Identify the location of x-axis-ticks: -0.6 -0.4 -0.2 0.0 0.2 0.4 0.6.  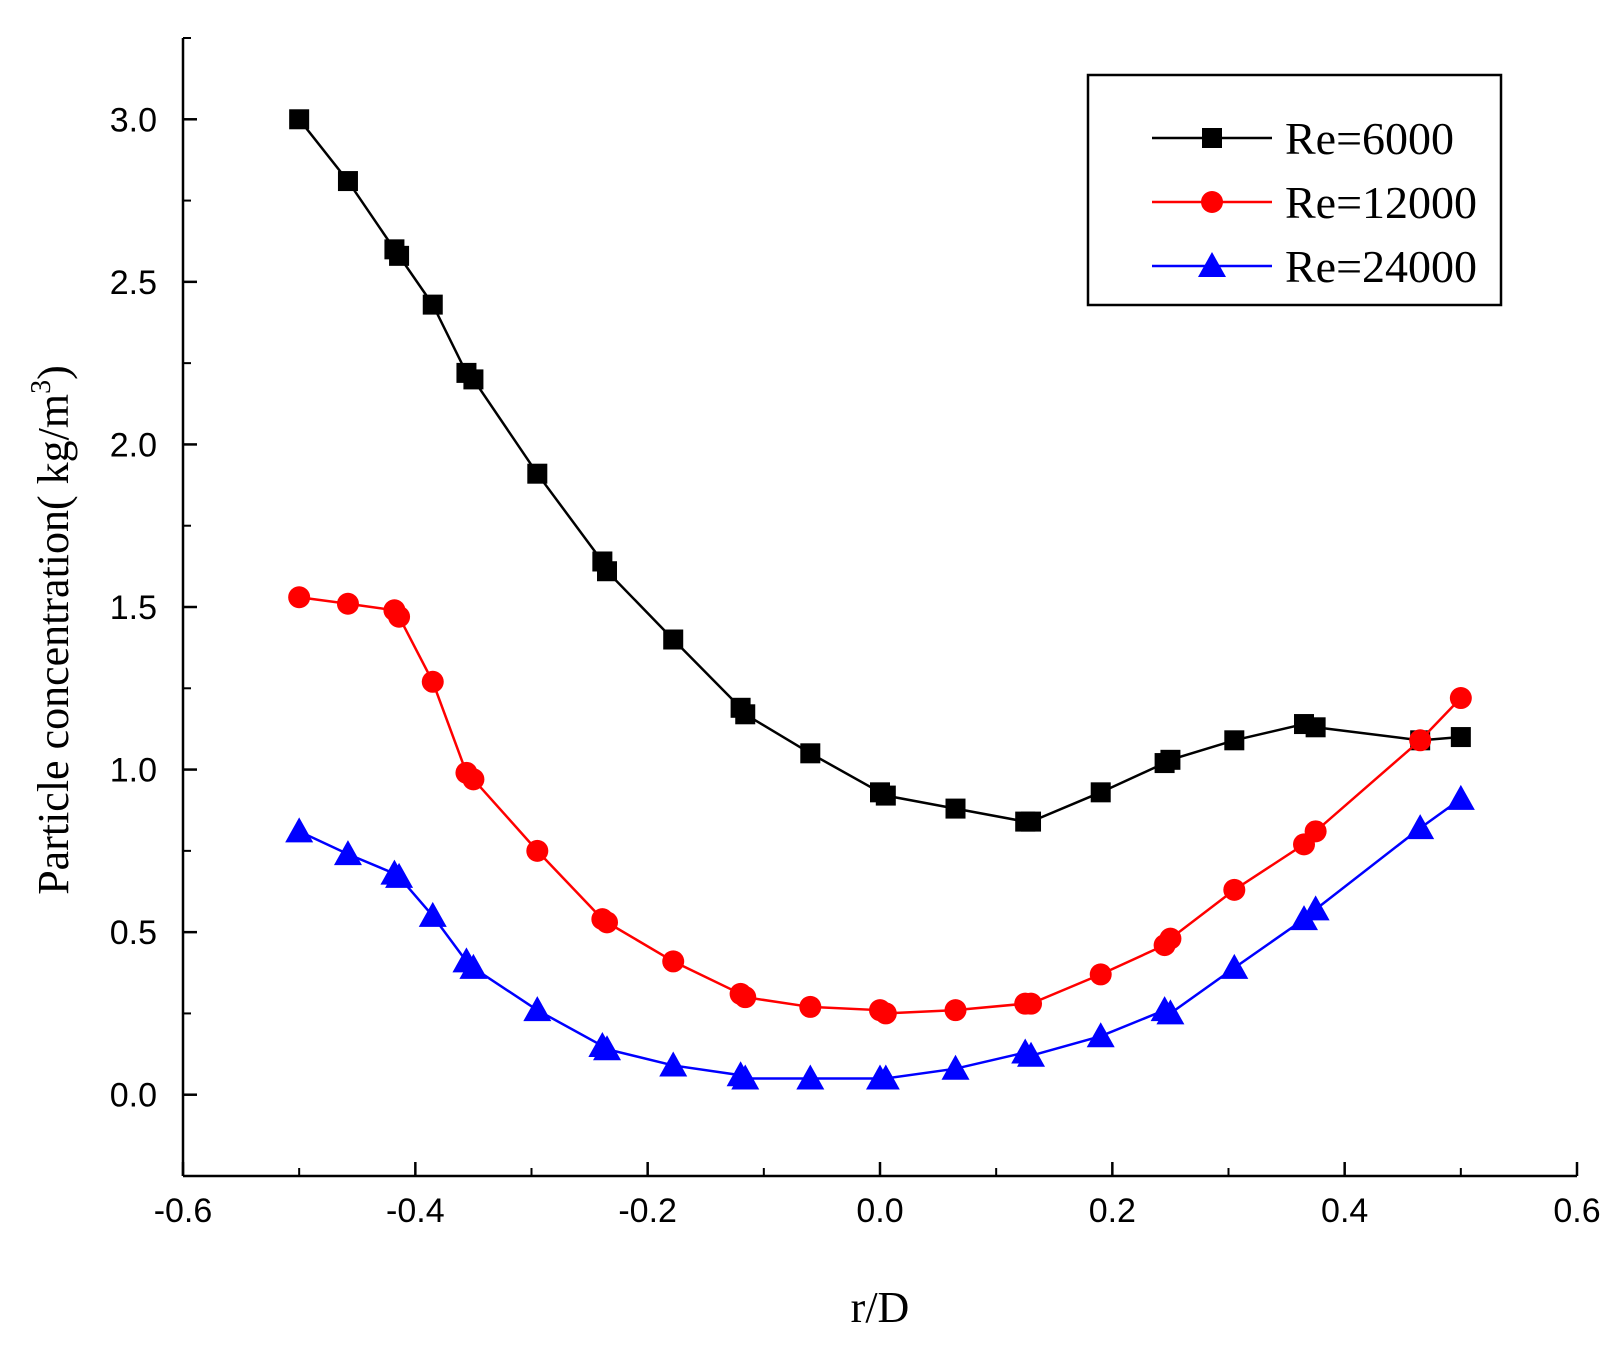
(877, 1196).